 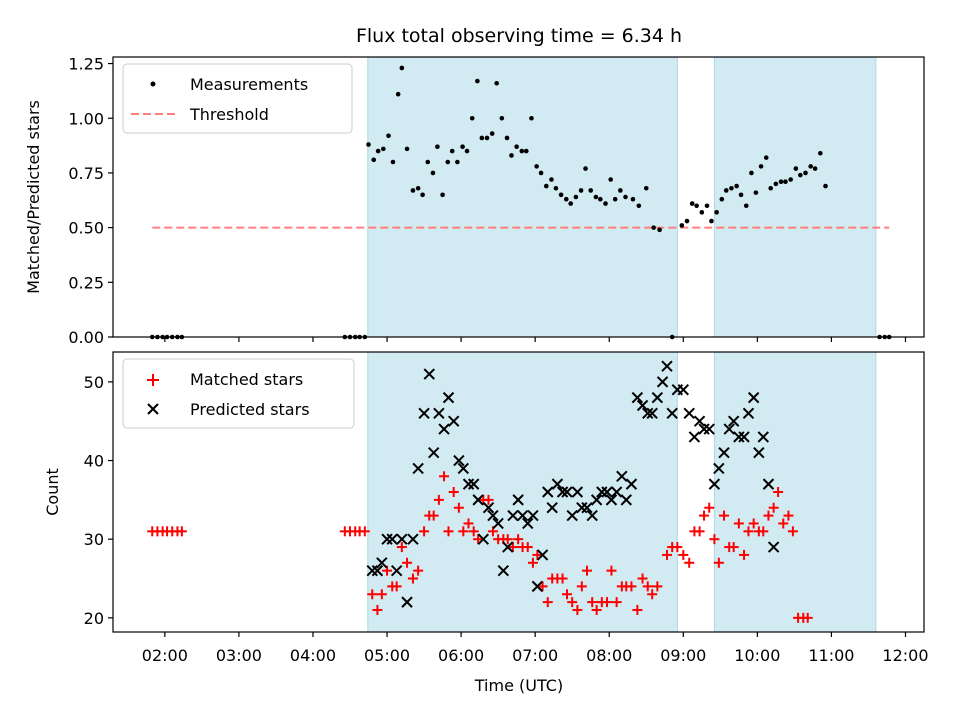 What do you see at coordinates (94, 461) in the screenshot?
I see `y-tick-label: 40` at bounding box center [94, 461].